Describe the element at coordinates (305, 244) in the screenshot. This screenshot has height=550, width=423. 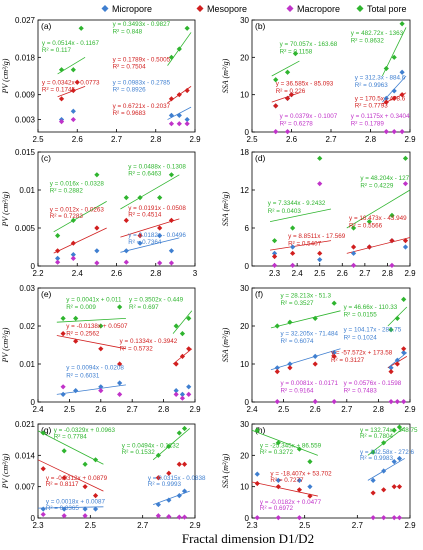
I see `regression-annotation: R² = 0.5407` at that location.